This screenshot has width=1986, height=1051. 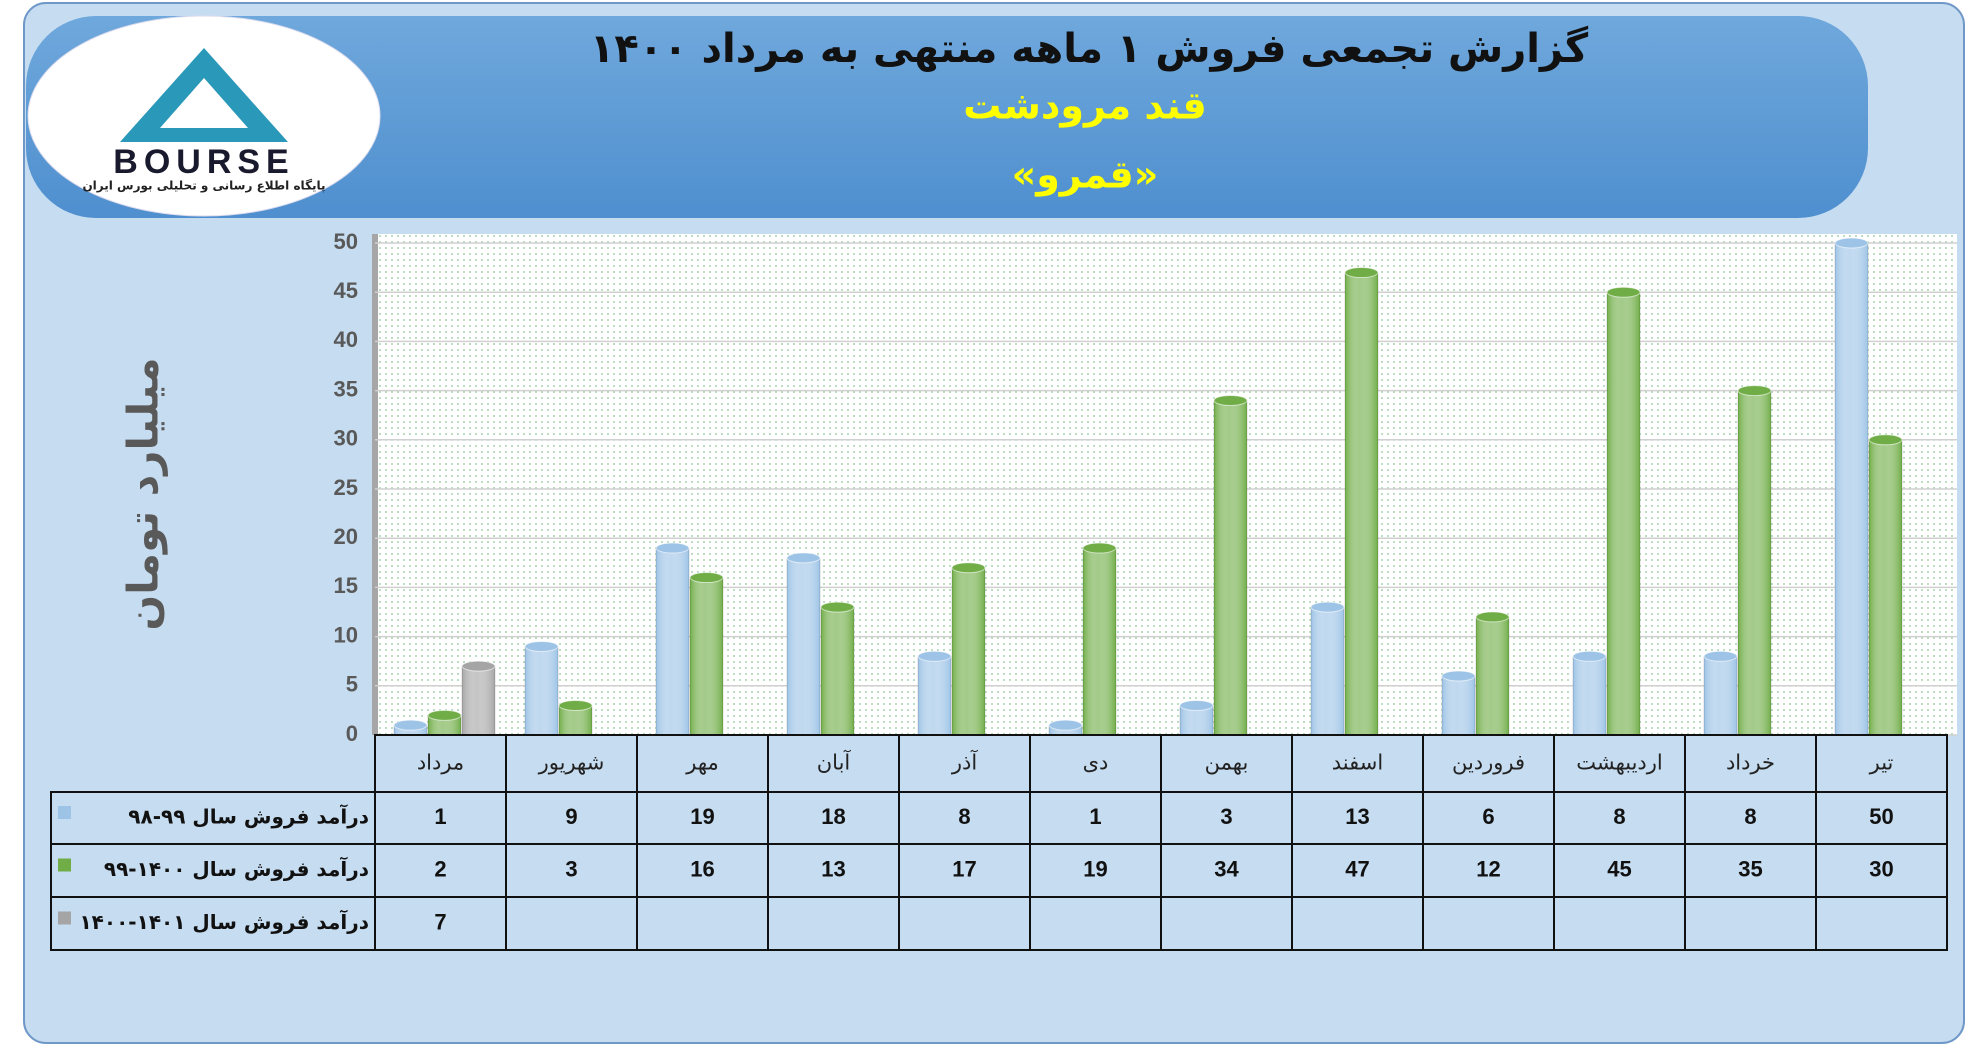 What do you see at coordinates (346, 388) in the screenshot?
I see `y-tick-label: 35` at bounding box center [346, 388].